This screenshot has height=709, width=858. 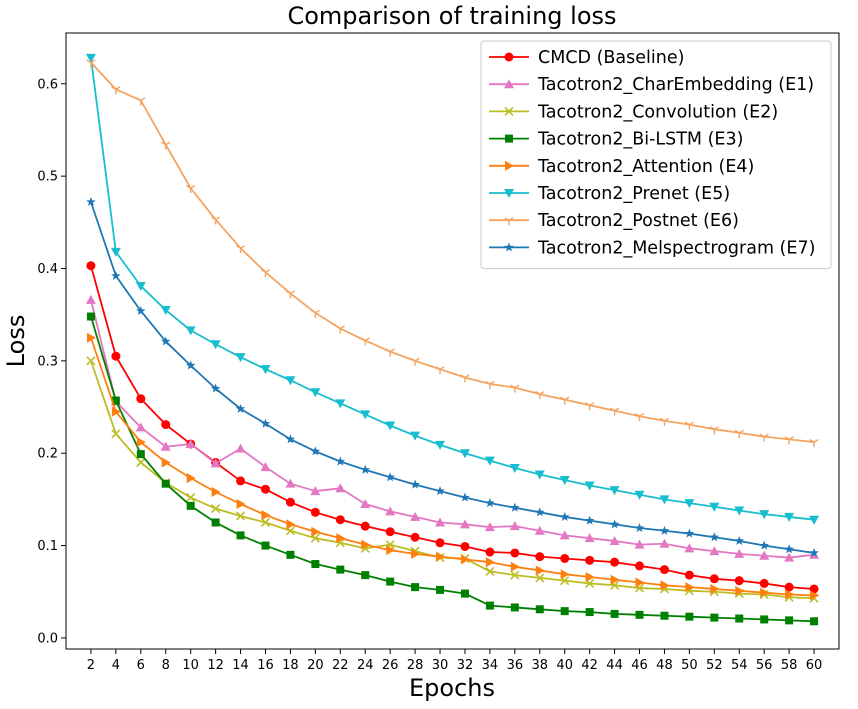 I want to click on x-tick-label: 60, so click(x=814, y=665).